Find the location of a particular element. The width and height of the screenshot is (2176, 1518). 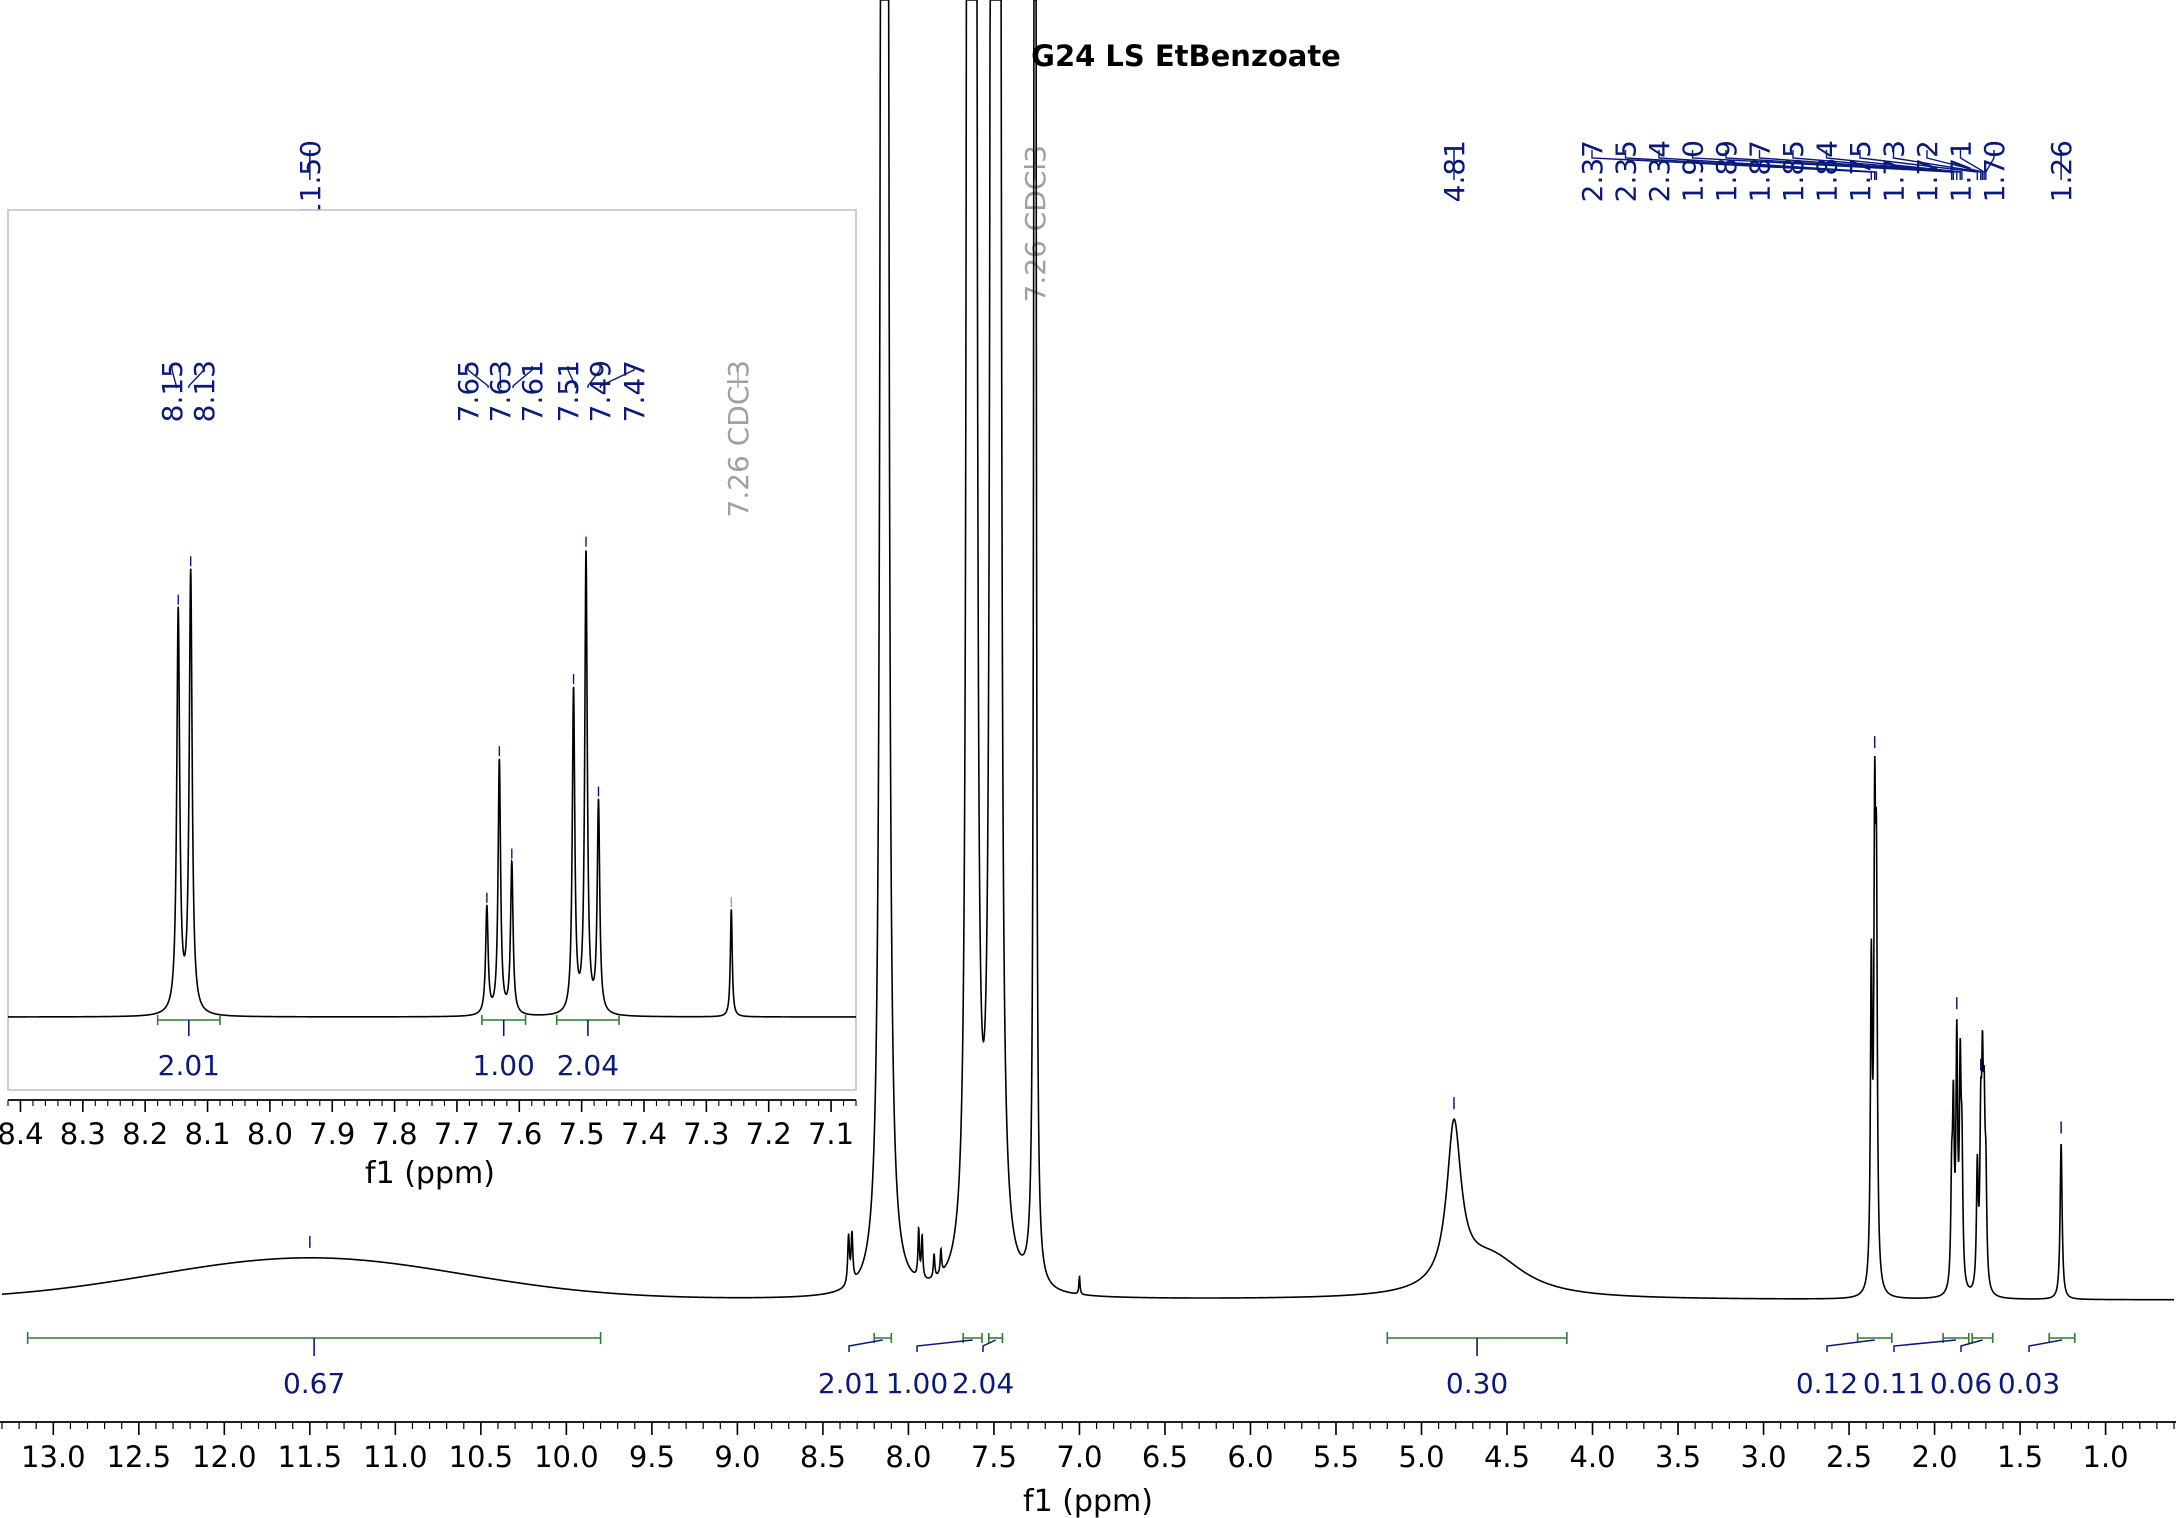

main-peak-label: 1.73 is located at coordinates (1894, 171).